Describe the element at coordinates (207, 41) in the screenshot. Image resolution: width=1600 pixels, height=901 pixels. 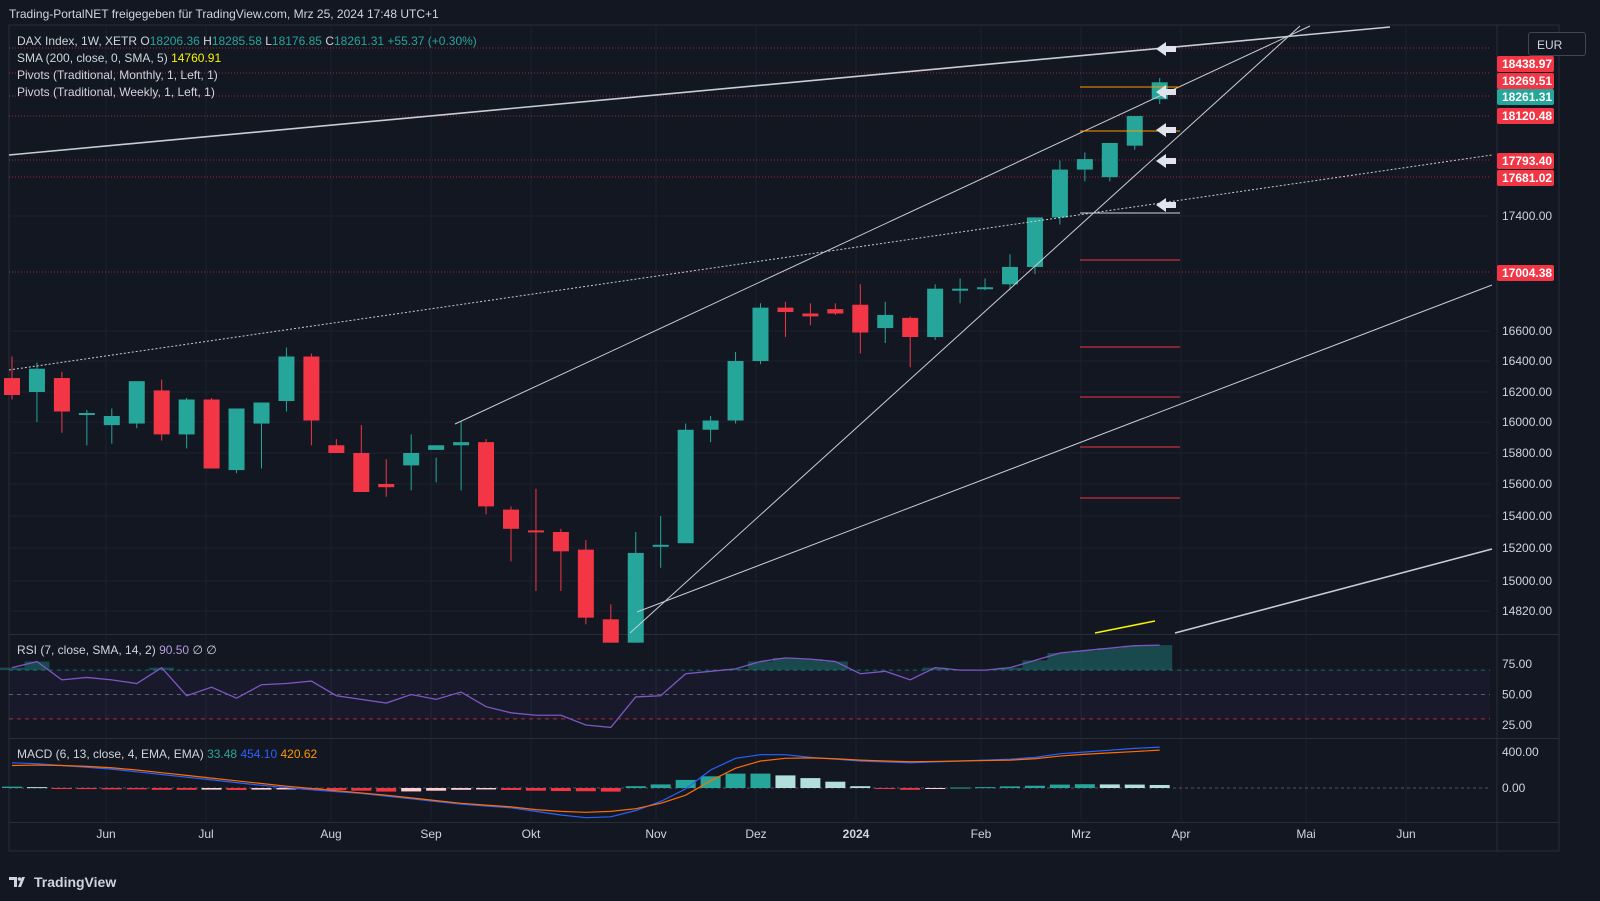
I see `high-label: H` at that location.